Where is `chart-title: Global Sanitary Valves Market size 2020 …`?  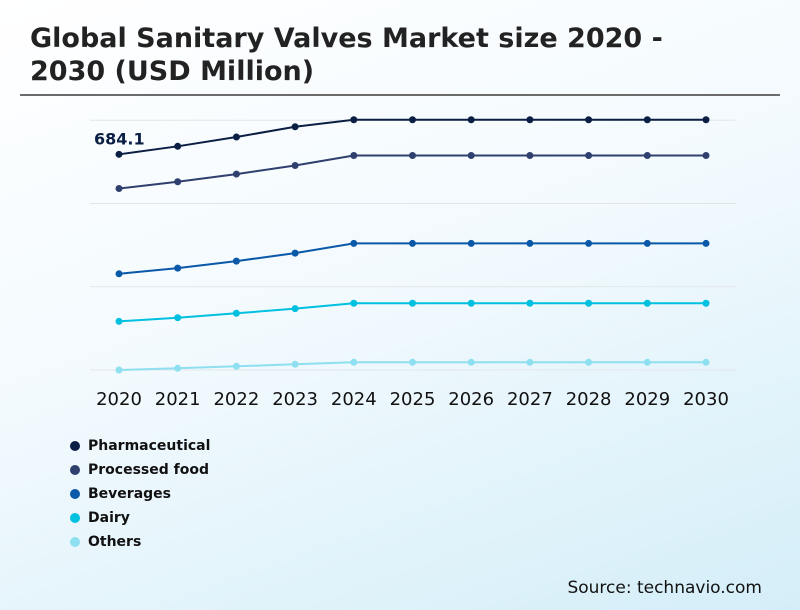 chart-title: Global Sanitary Valves Market size 2020 … is located at coordinates (346, 55).